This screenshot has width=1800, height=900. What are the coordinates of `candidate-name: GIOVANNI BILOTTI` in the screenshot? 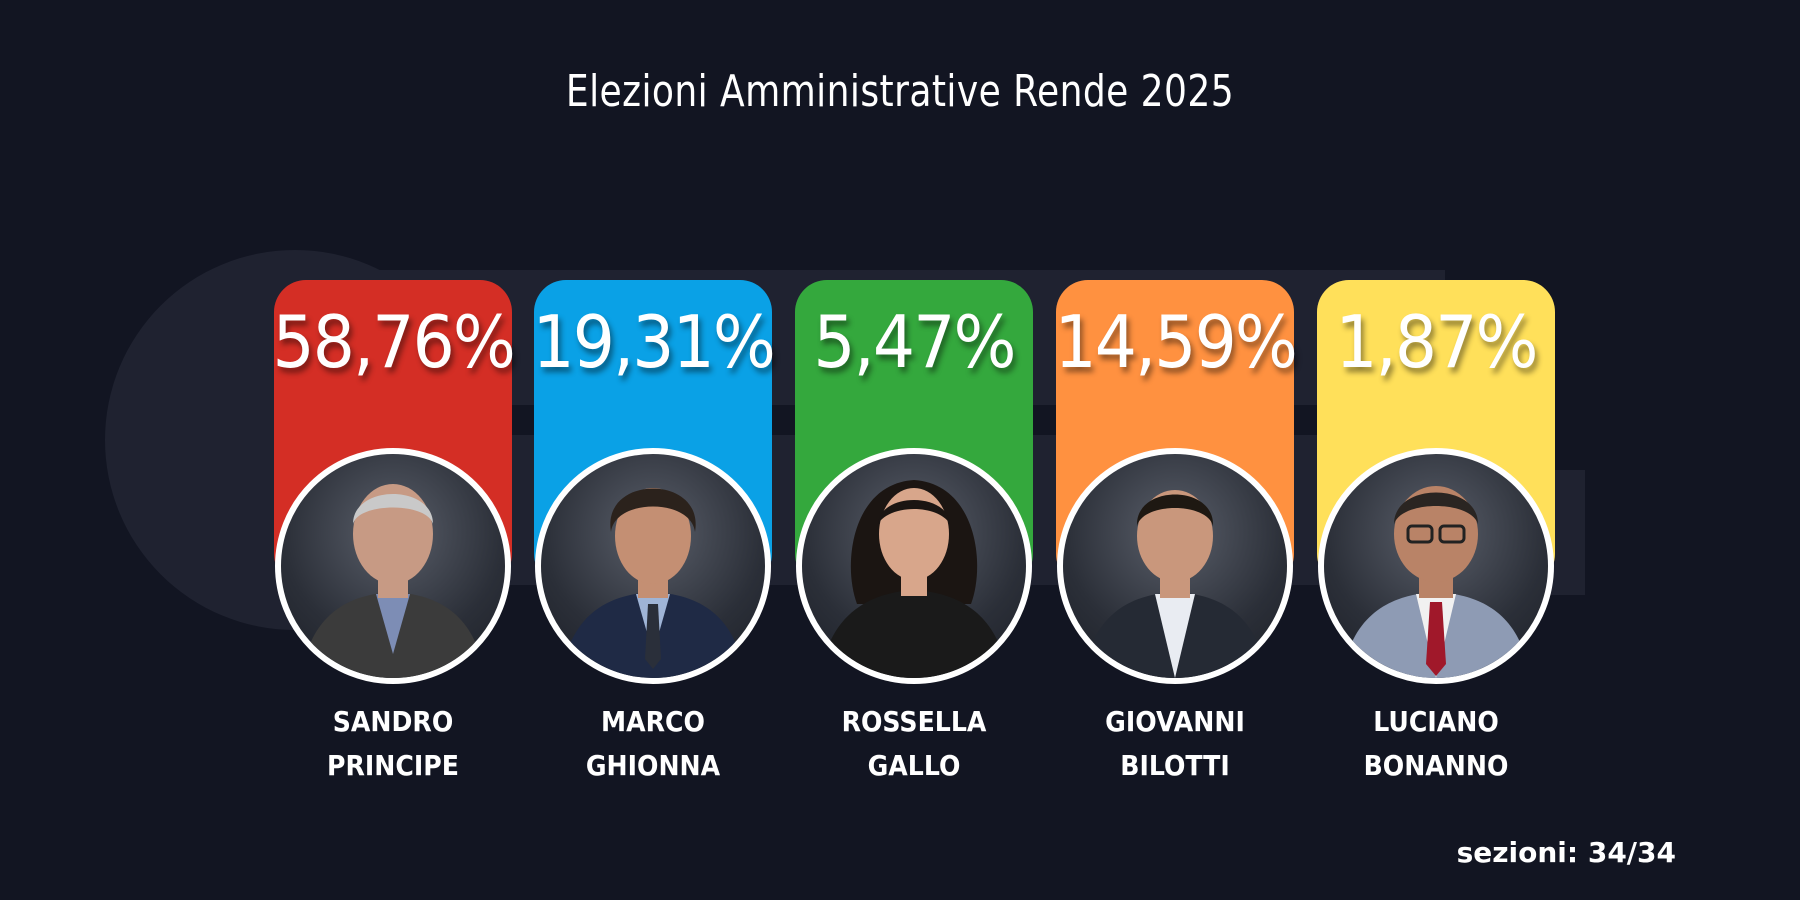 It's located at (1175, 744).